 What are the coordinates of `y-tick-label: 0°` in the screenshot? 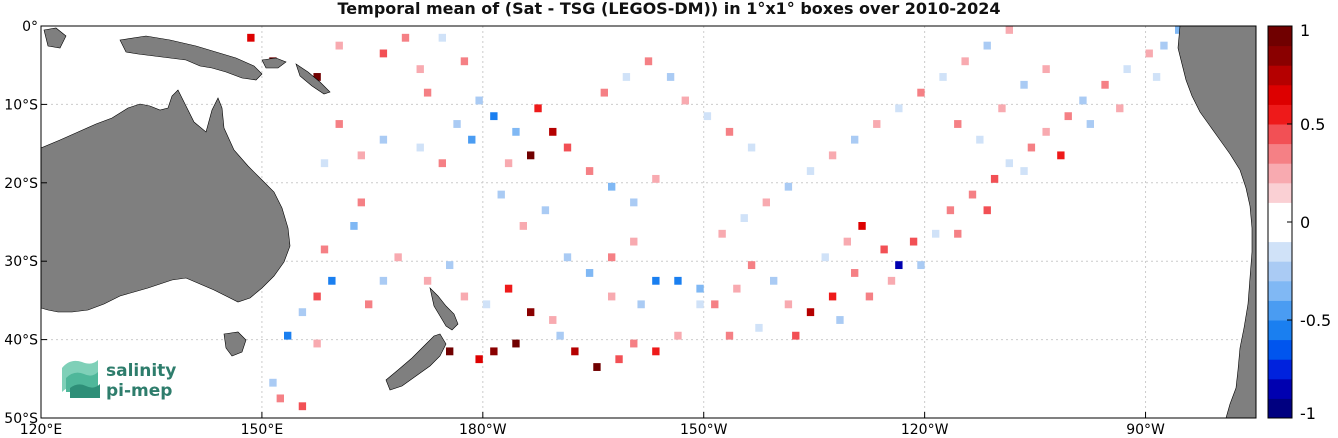 It's located at (30, 27).